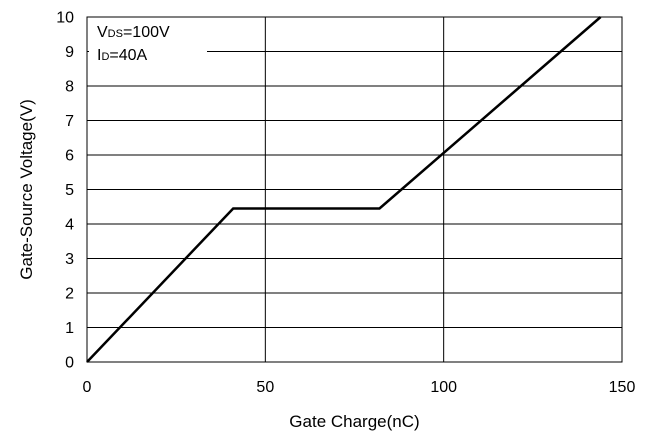 This screenshot has width=657, height=437. What do you see at coordinates (443, 387) in the screenshot?
I see `x-tick-label: 100` at bounding box center [443, 387].